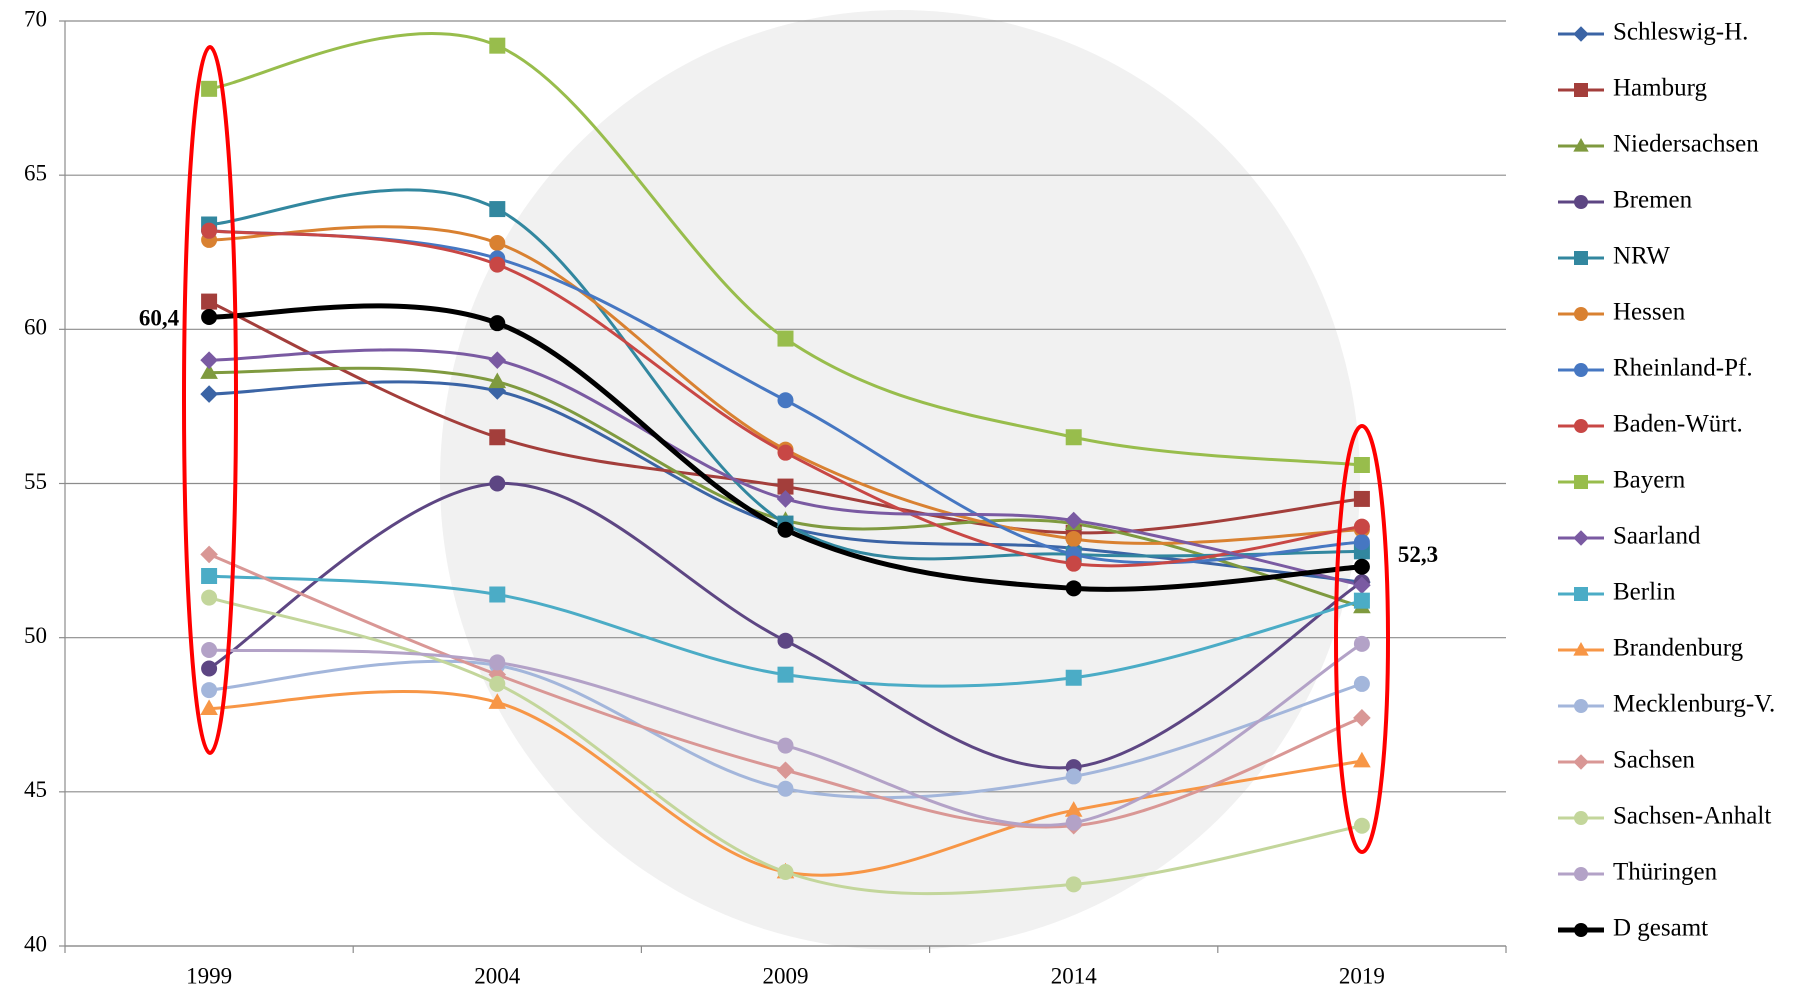 The image size is (1795, 993). What do you see at coordinates (1680, 32) in the screenshot?
I see `legend-label: Schleswig-H.` at bounding box center [1680, 32].